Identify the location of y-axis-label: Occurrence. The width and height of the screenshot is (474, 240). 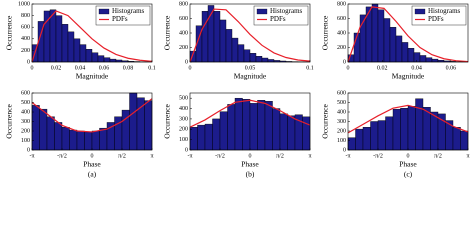
(325, 121).